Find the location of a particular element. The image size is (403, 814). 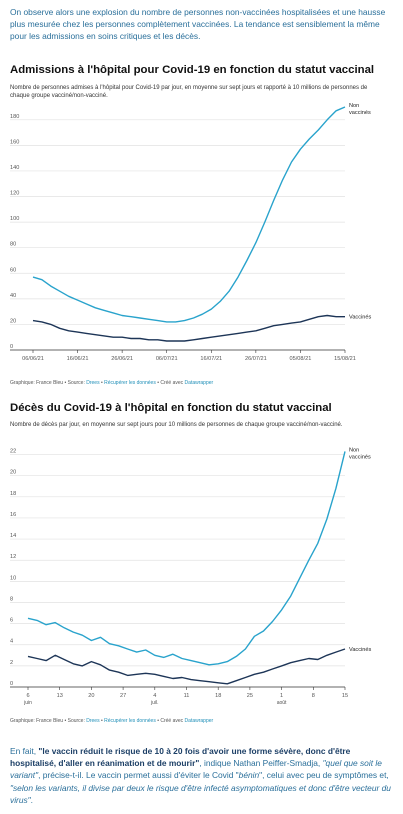

y-tick-label: 16 is located at coordinates (13, 515).